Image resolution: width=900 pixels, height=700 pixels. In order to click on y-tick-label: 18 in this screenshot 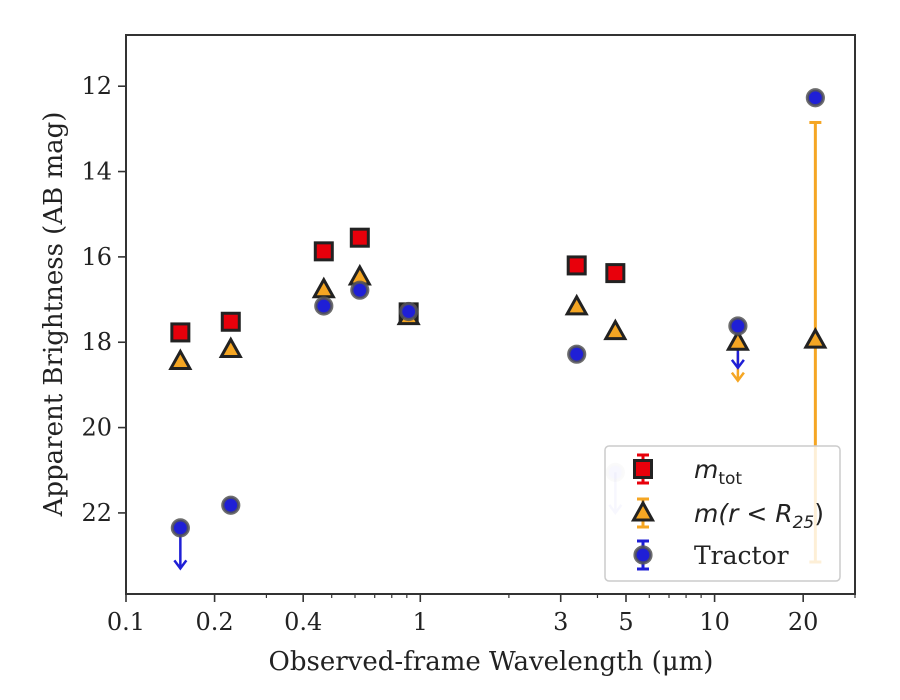, I will do `click(96, 342)`.